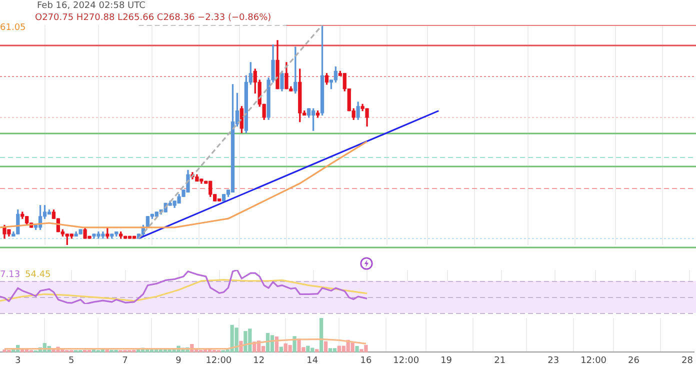 The image size is (696, 385). I want to click on x-tick-label: 12, so click(259, 361).